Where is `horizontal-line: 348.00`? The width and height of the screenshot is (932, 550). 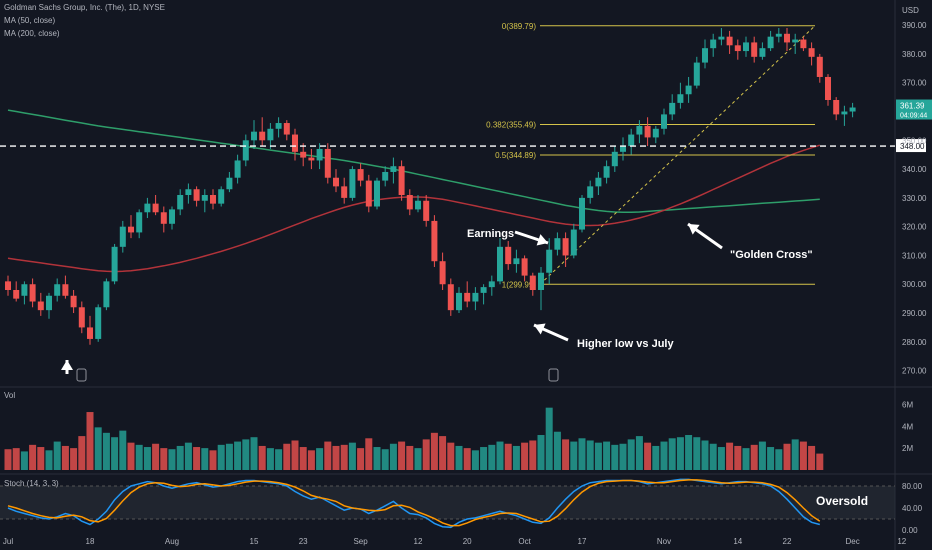 horizontal-line: 348.00 is located at coordinates (463, 146).